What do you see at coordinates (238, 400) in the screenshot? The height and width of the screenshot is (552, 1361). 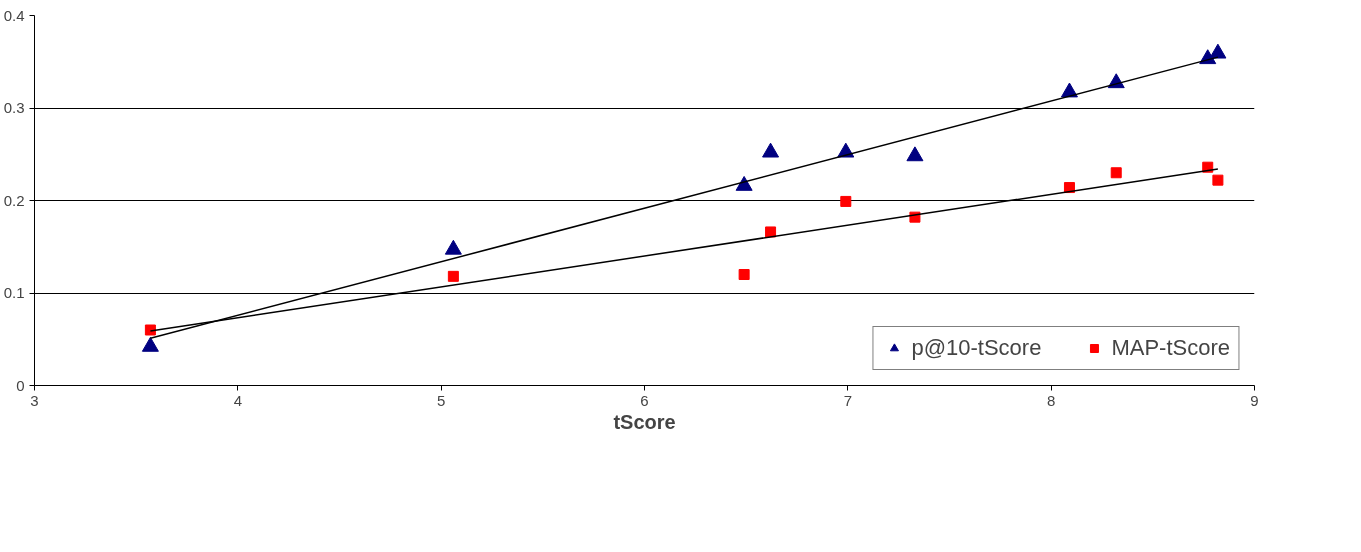 I see `x-tick-label: 4` at bounding box center [238, 400].